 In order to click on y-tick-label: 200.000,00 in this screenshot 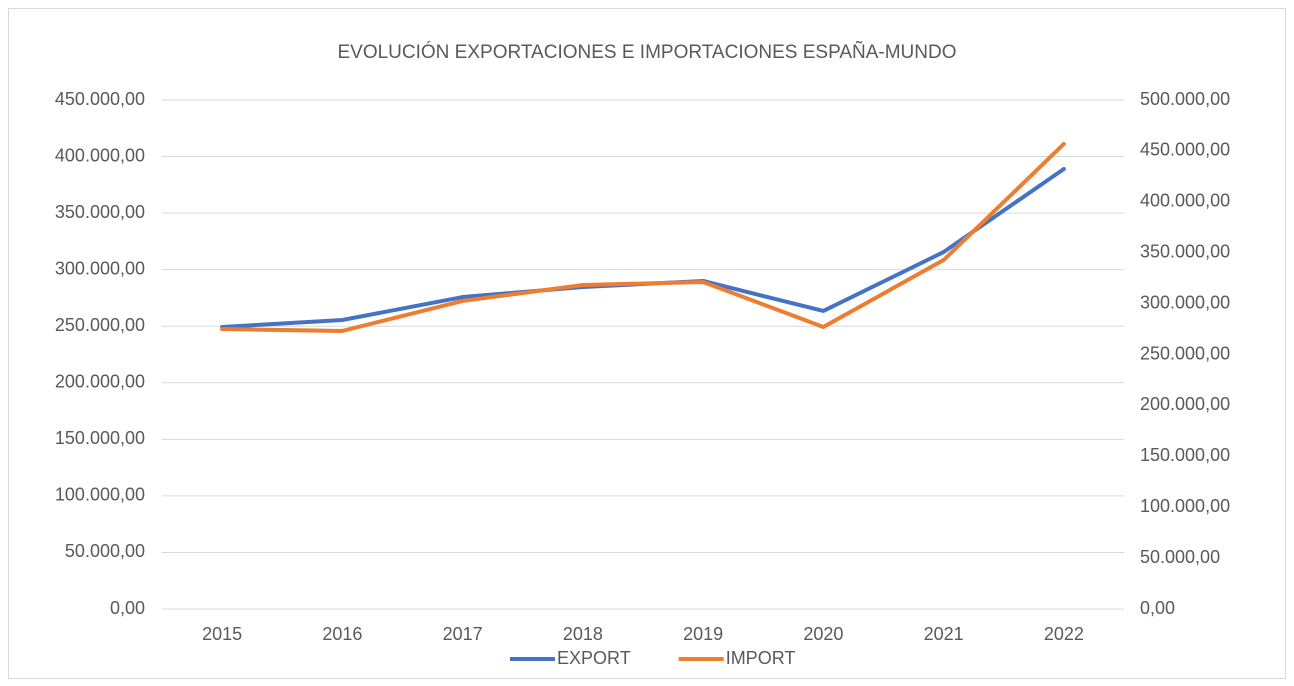, I will do `click(100, 382)`.